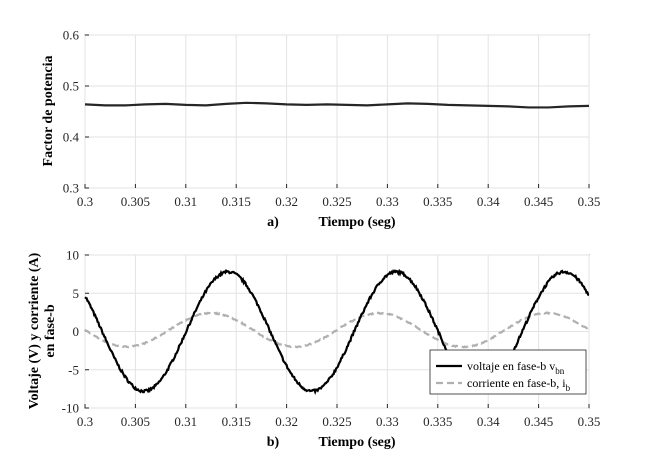 The image size is (650, 464). What do you see at coordinates (273, 442) in the screenshot?
I see `panel-b-label: b)` at bounding box center [273, 442].